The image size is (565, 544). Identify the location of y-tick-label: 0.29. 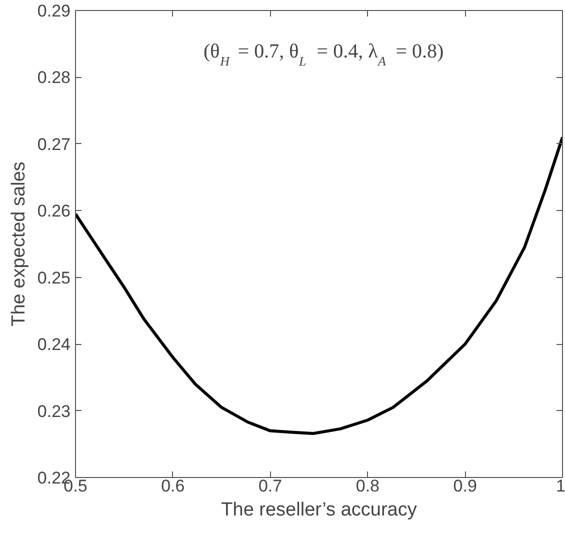
(54, 11).